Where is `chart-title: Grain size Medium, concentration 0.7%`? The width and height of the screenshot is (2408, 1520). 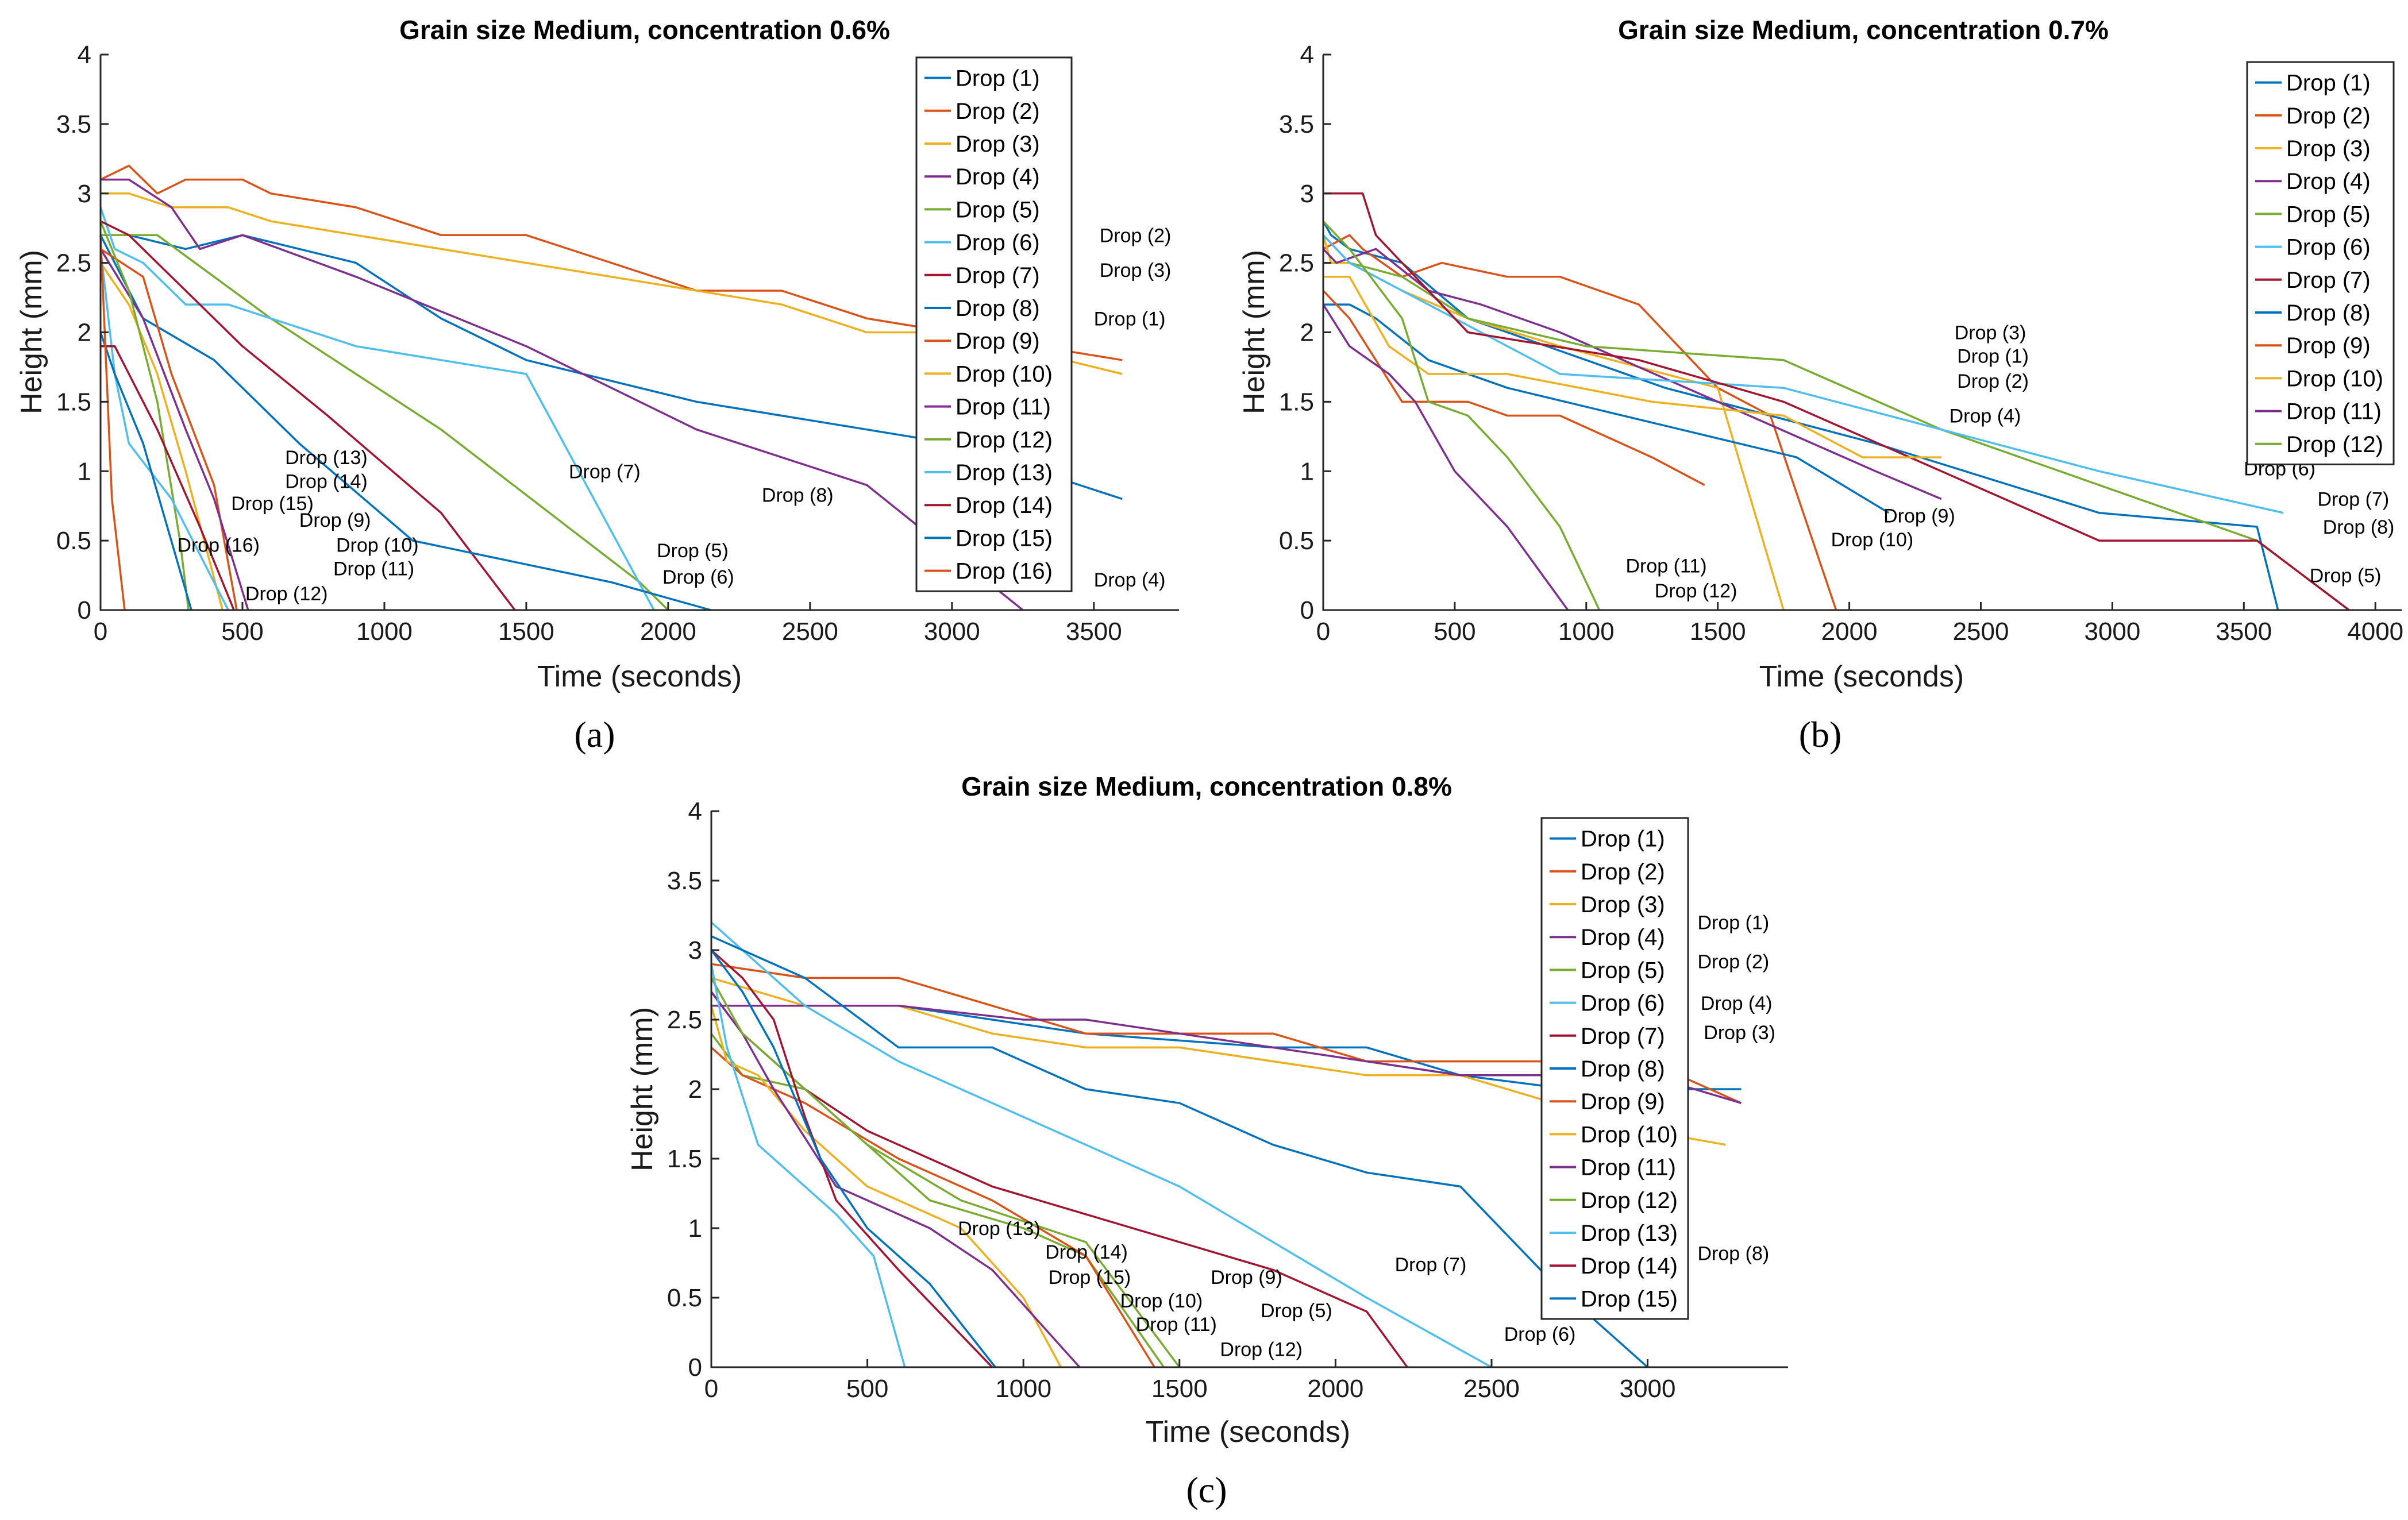
chart-title: Grain size Medium, concentration 0.7% is located at coordinates (1863, 30).